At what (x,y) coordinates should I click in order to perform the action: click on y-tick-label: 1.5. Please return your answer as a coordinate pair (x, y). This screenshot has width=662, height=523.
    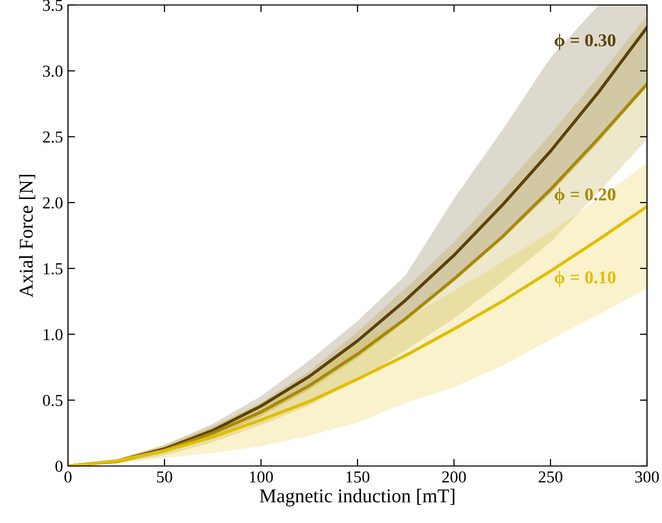
    Looking at the image, I should click on (53, 268).